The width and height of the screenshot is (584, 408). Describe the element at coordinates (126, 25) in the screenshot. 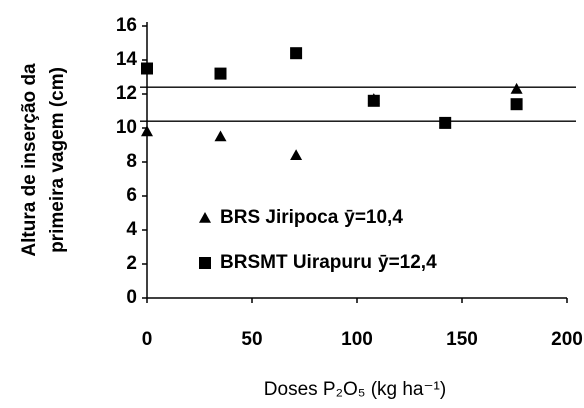

I see `y-tick-label: 16` at that location.